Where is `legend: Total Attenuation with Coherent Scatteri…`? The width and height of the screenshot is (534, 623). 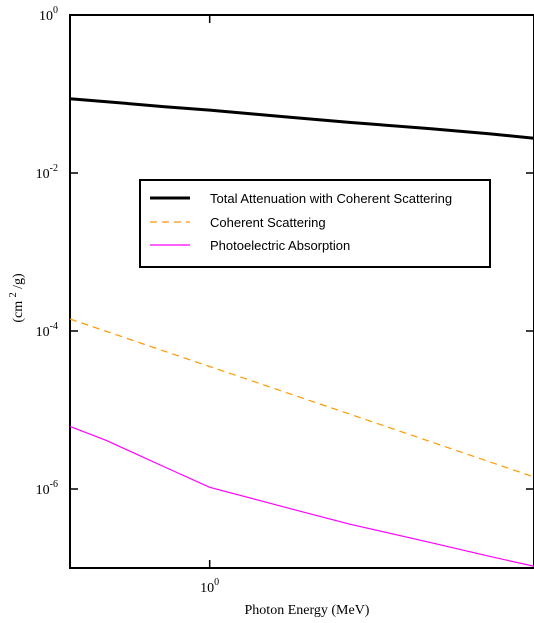
legend: Total Attenuation with Coherent Scatteri… is located at coordinates (315, 223).